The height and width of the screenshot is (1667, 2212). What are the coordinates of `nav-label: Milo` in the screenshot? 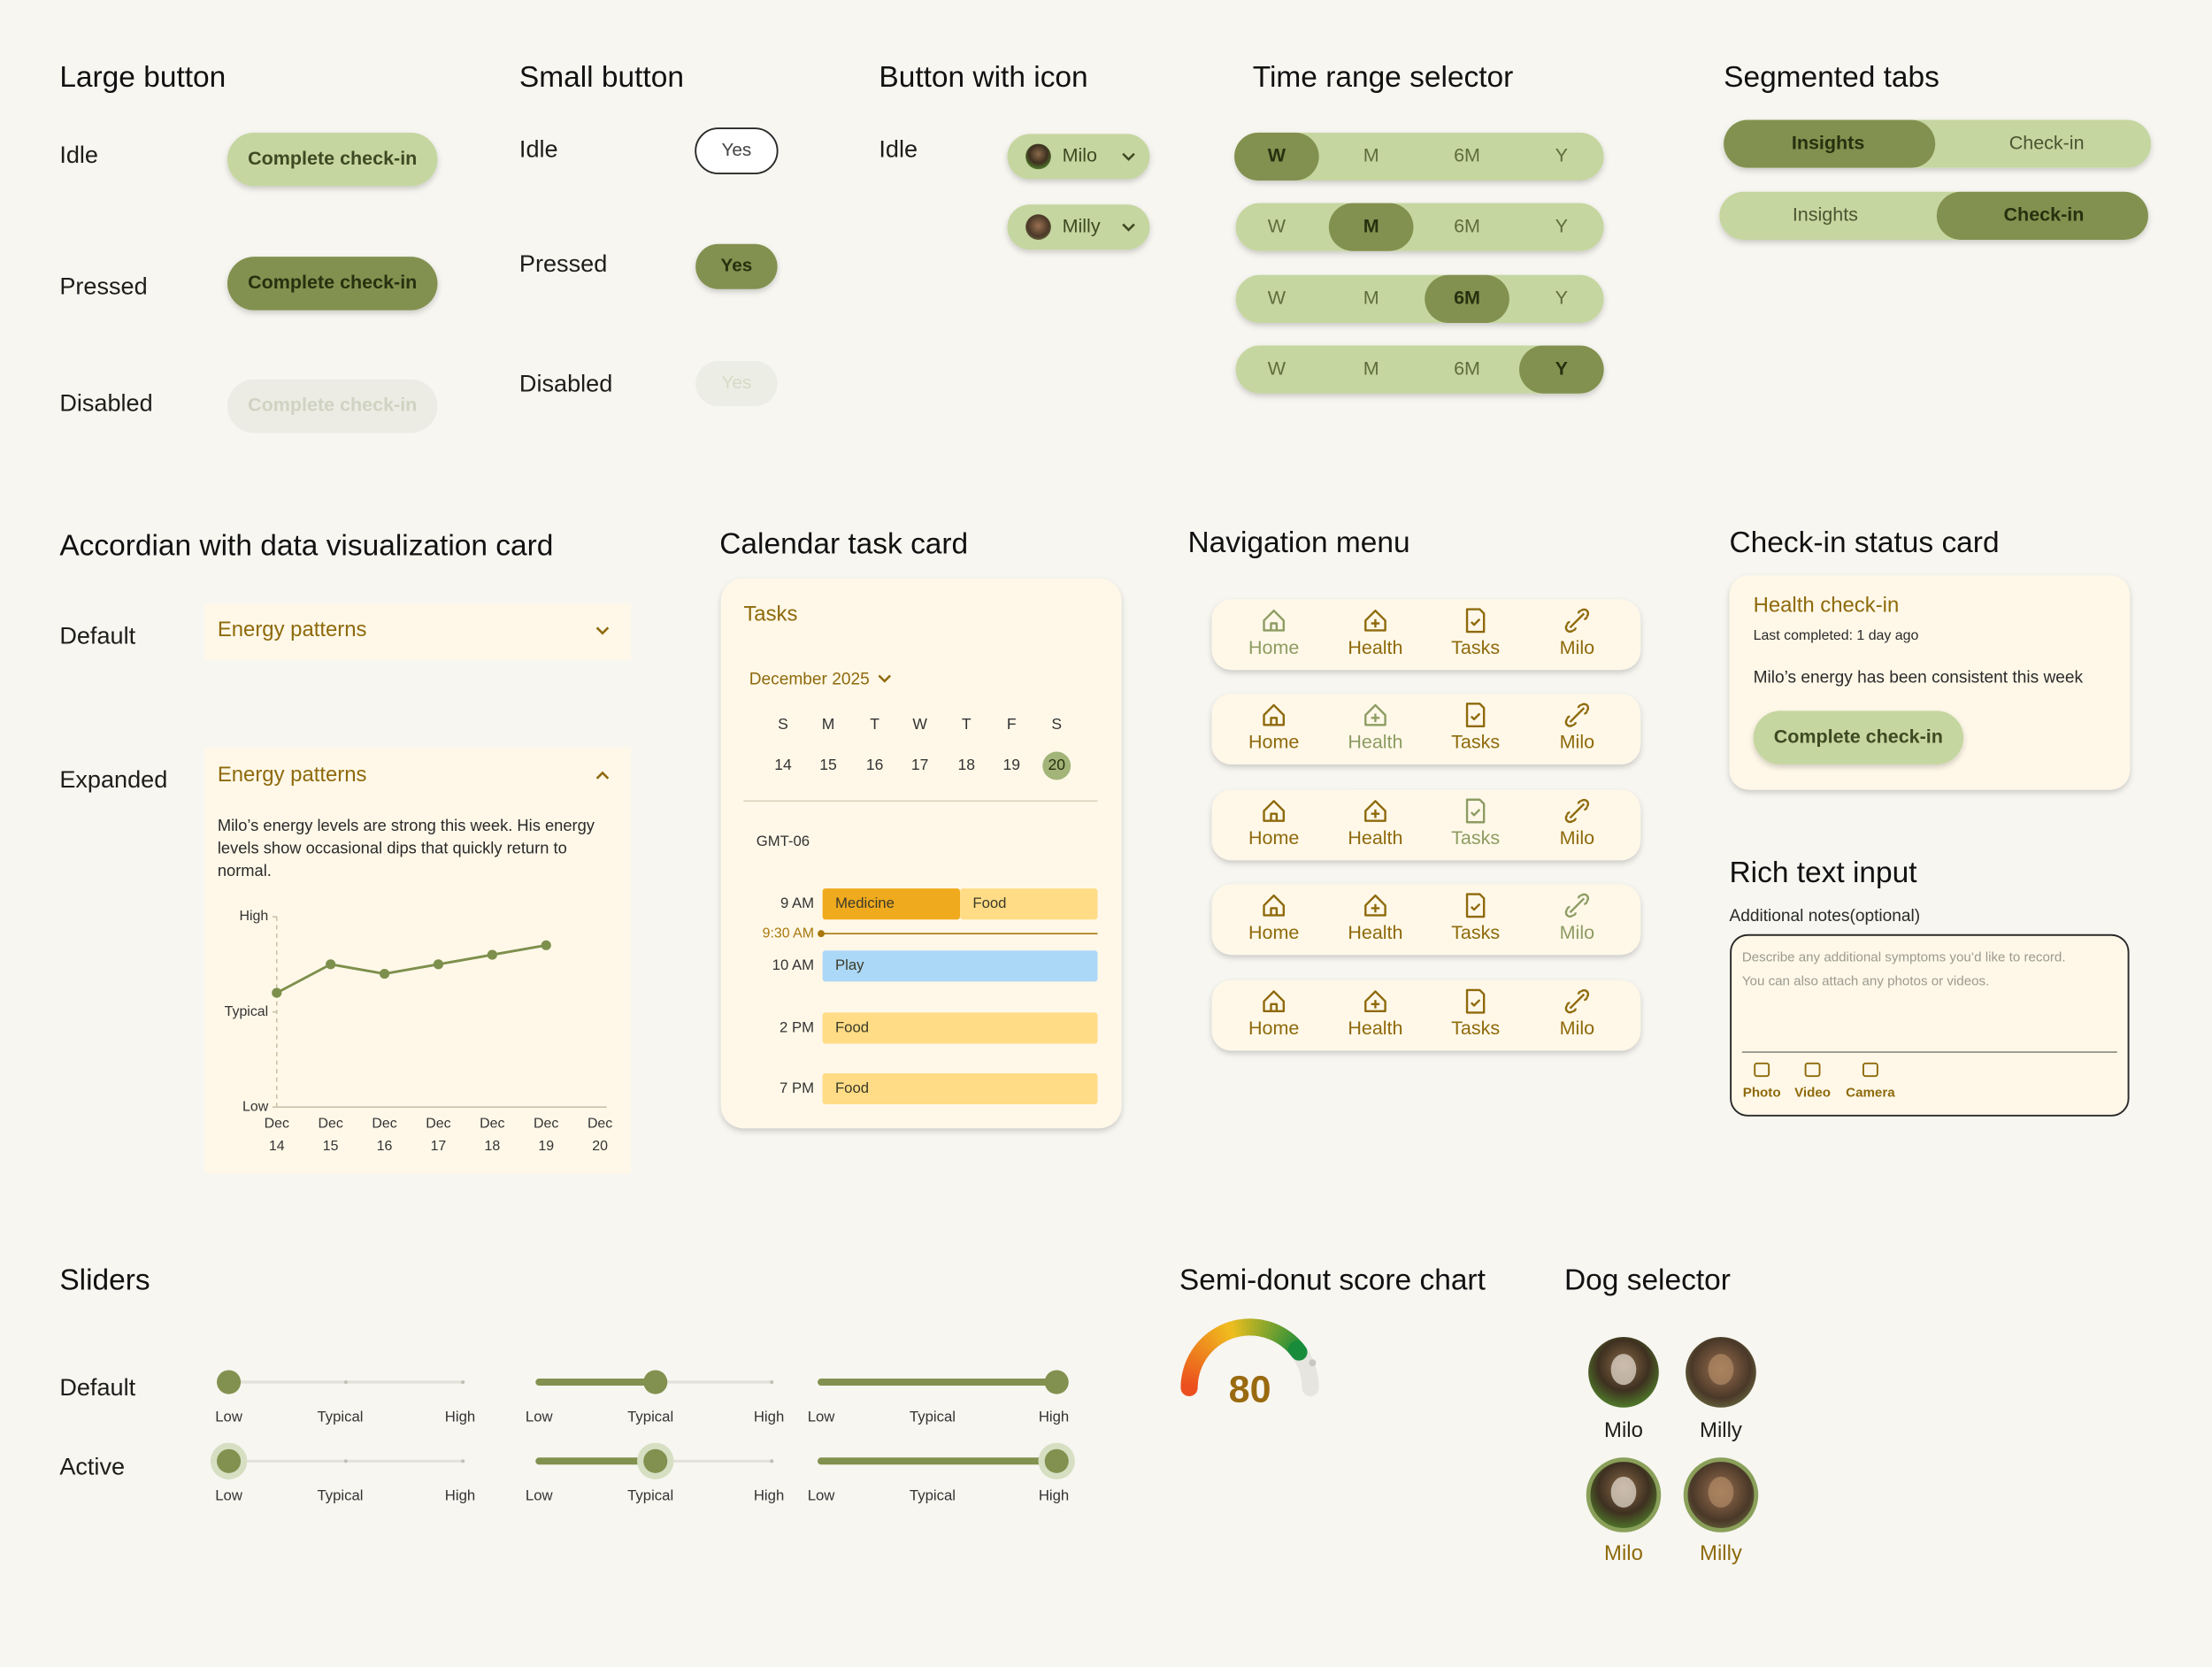 It's located at (1577, 932).